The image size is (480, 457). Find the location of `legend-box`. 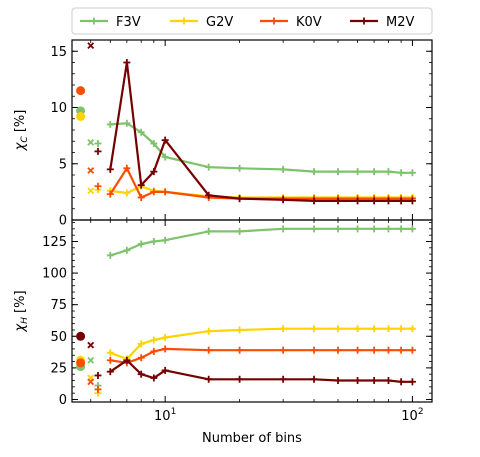

legend-box is located at coordinates (252, 21).